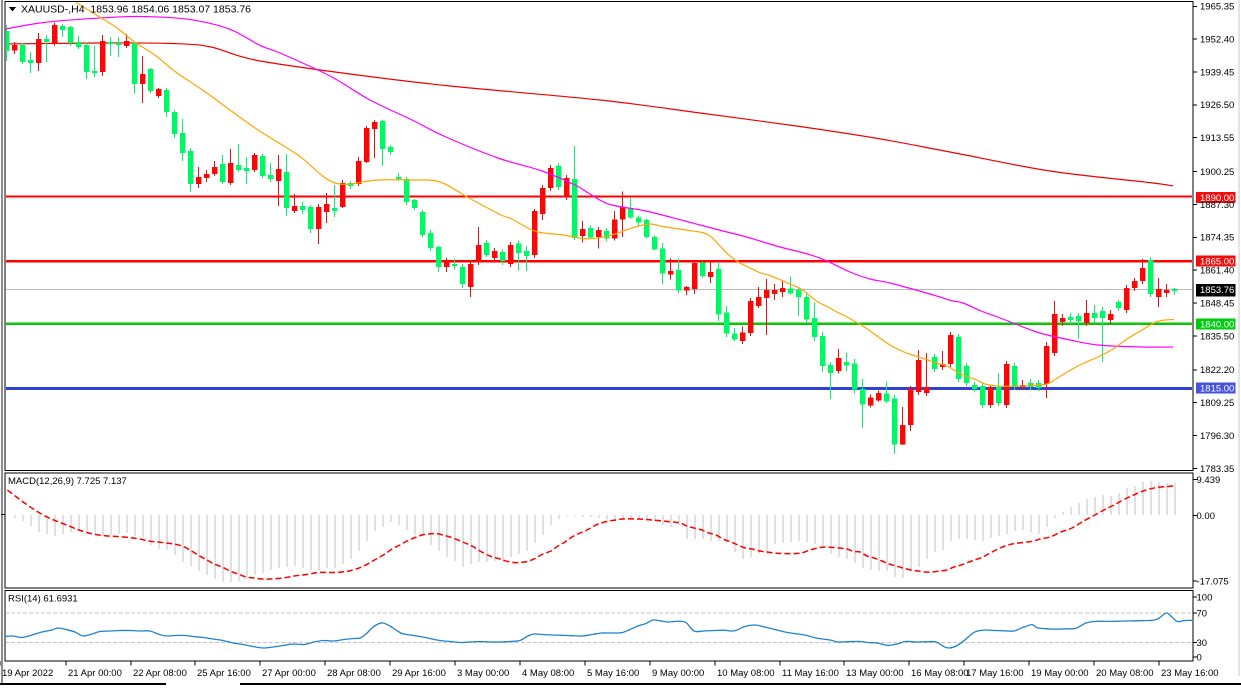 The width and height of the screenshot is (1241, 688). What do you see at coordinates (1213, 581) in the screenshot?
I see `svg-text: -17.075` at bounding box center [1213, 581].